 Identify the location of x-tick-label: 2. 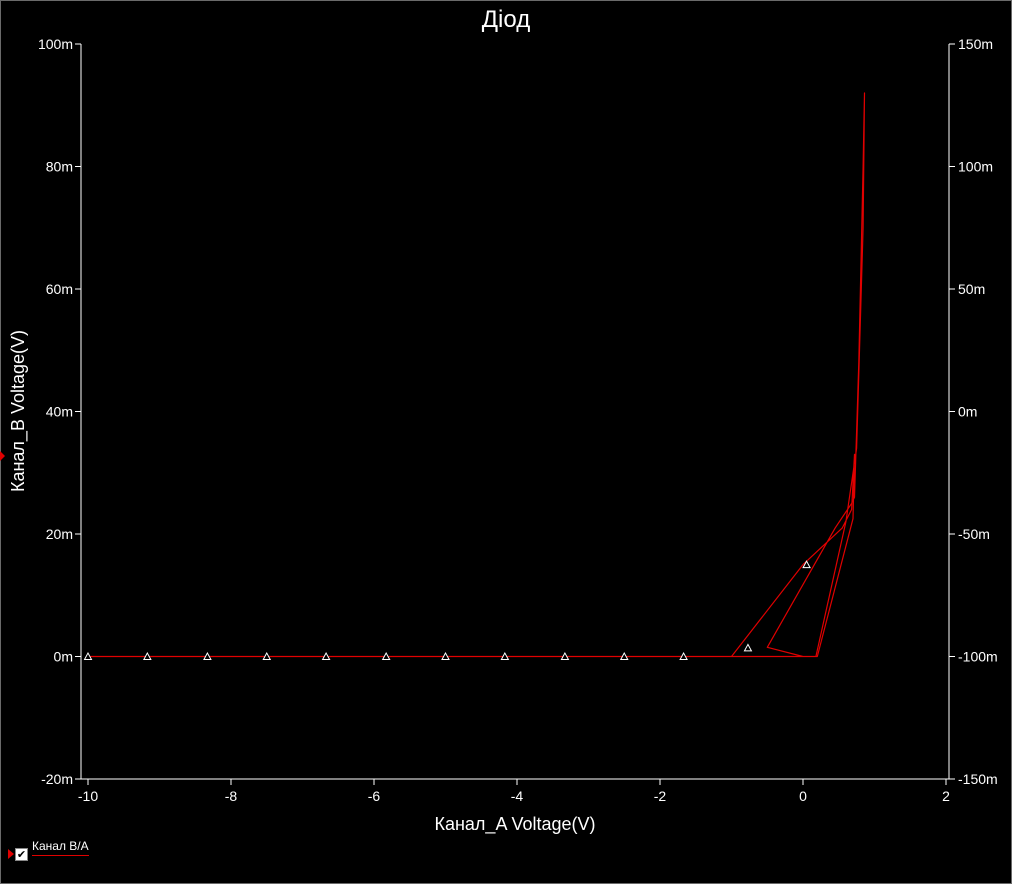
(946, 796).